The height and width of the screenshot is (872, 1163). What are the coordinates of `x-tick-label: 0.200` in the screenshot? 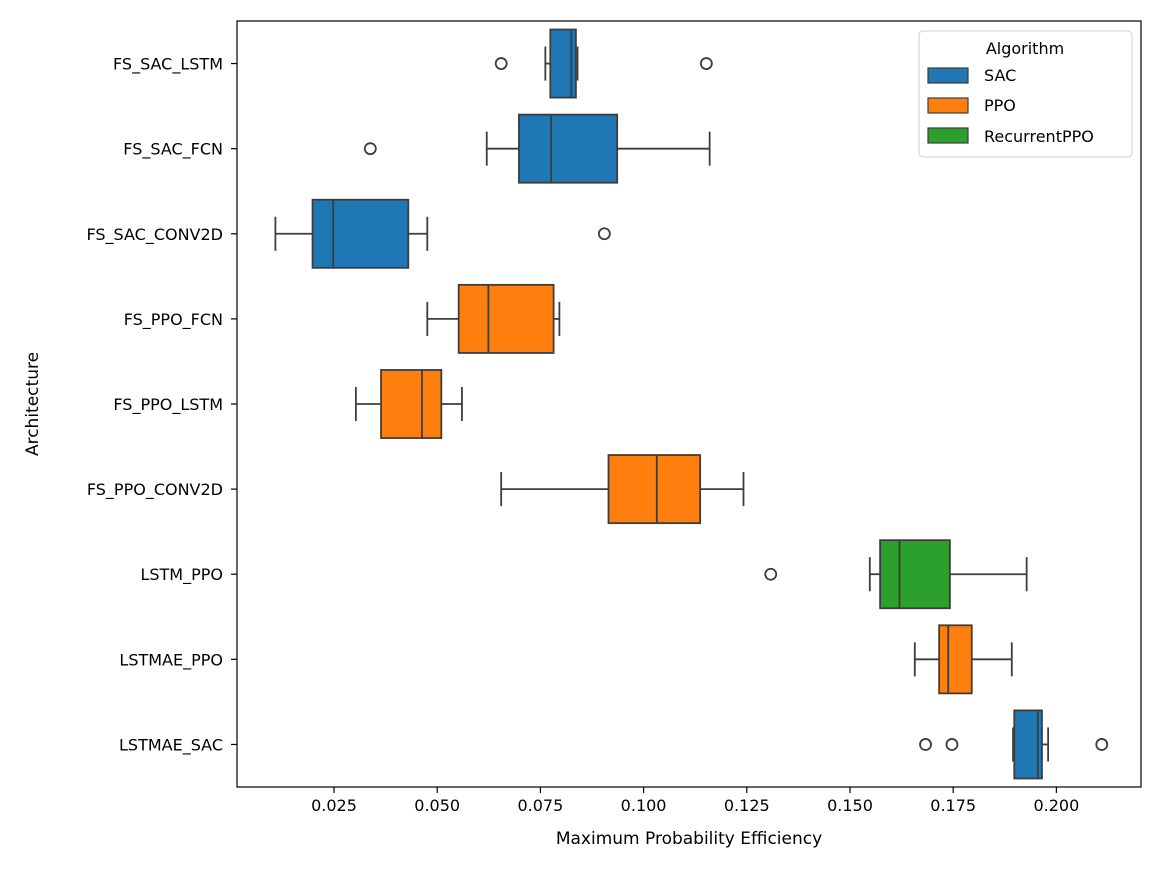 It's located at (1056, 805).